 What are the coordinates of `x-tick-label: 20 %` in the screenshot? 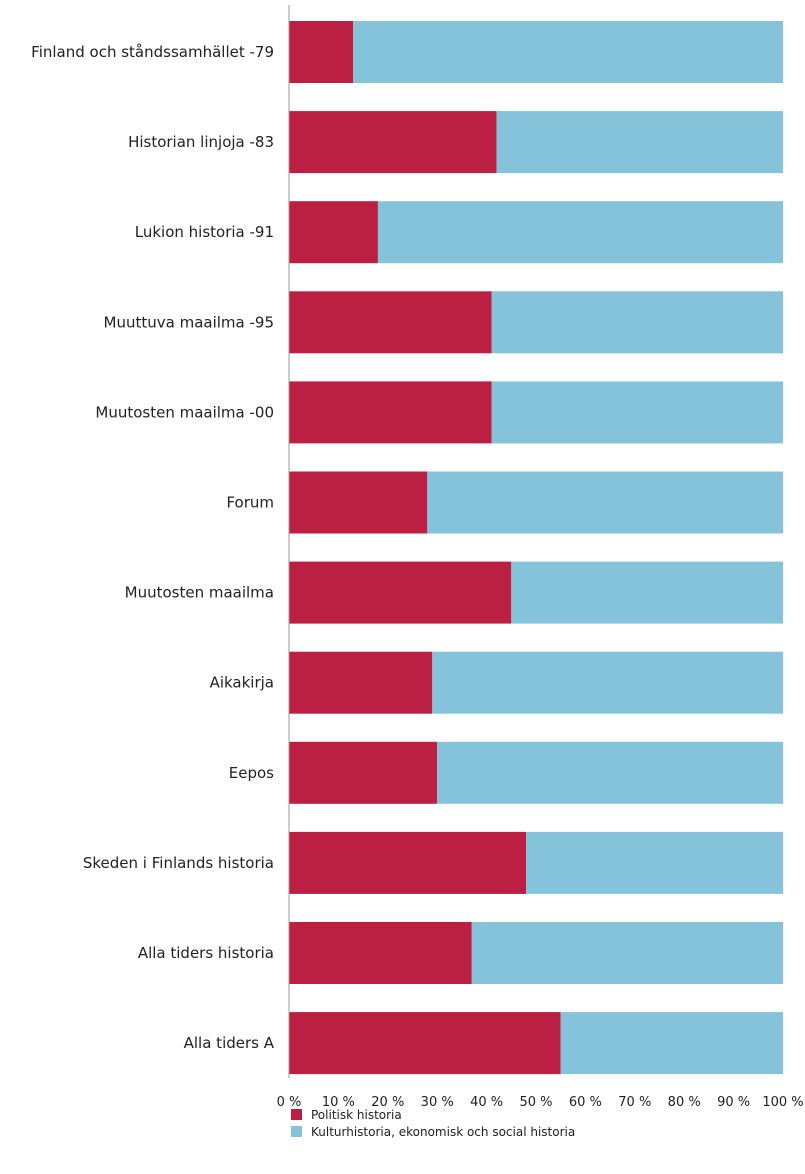 It's located at (387, 1102).